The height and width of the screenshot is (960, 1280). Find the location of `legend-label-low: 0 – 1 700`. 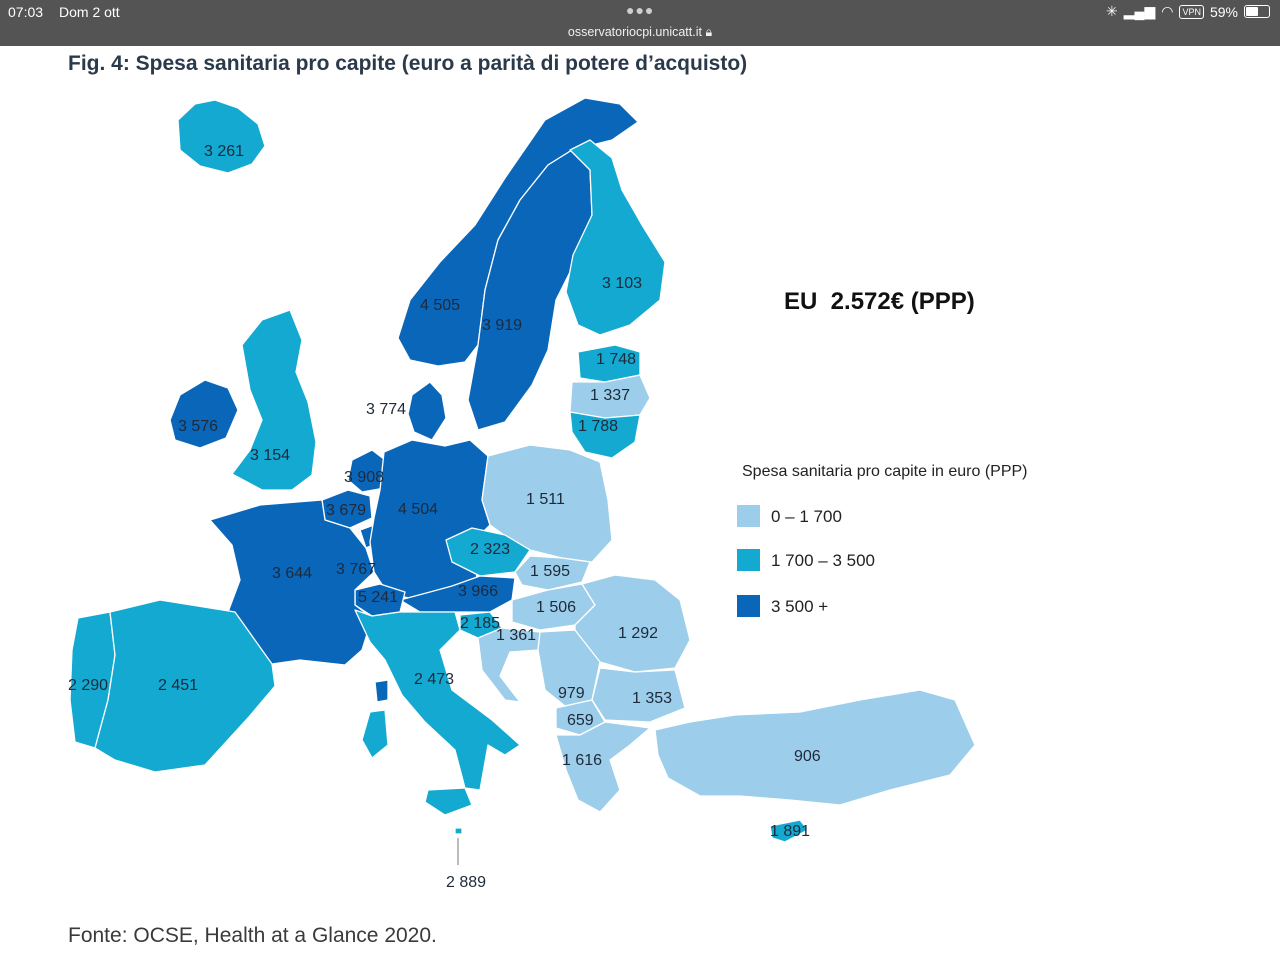

legend-label-low: 0 – 1 700 is located at coordinates (806, 516).